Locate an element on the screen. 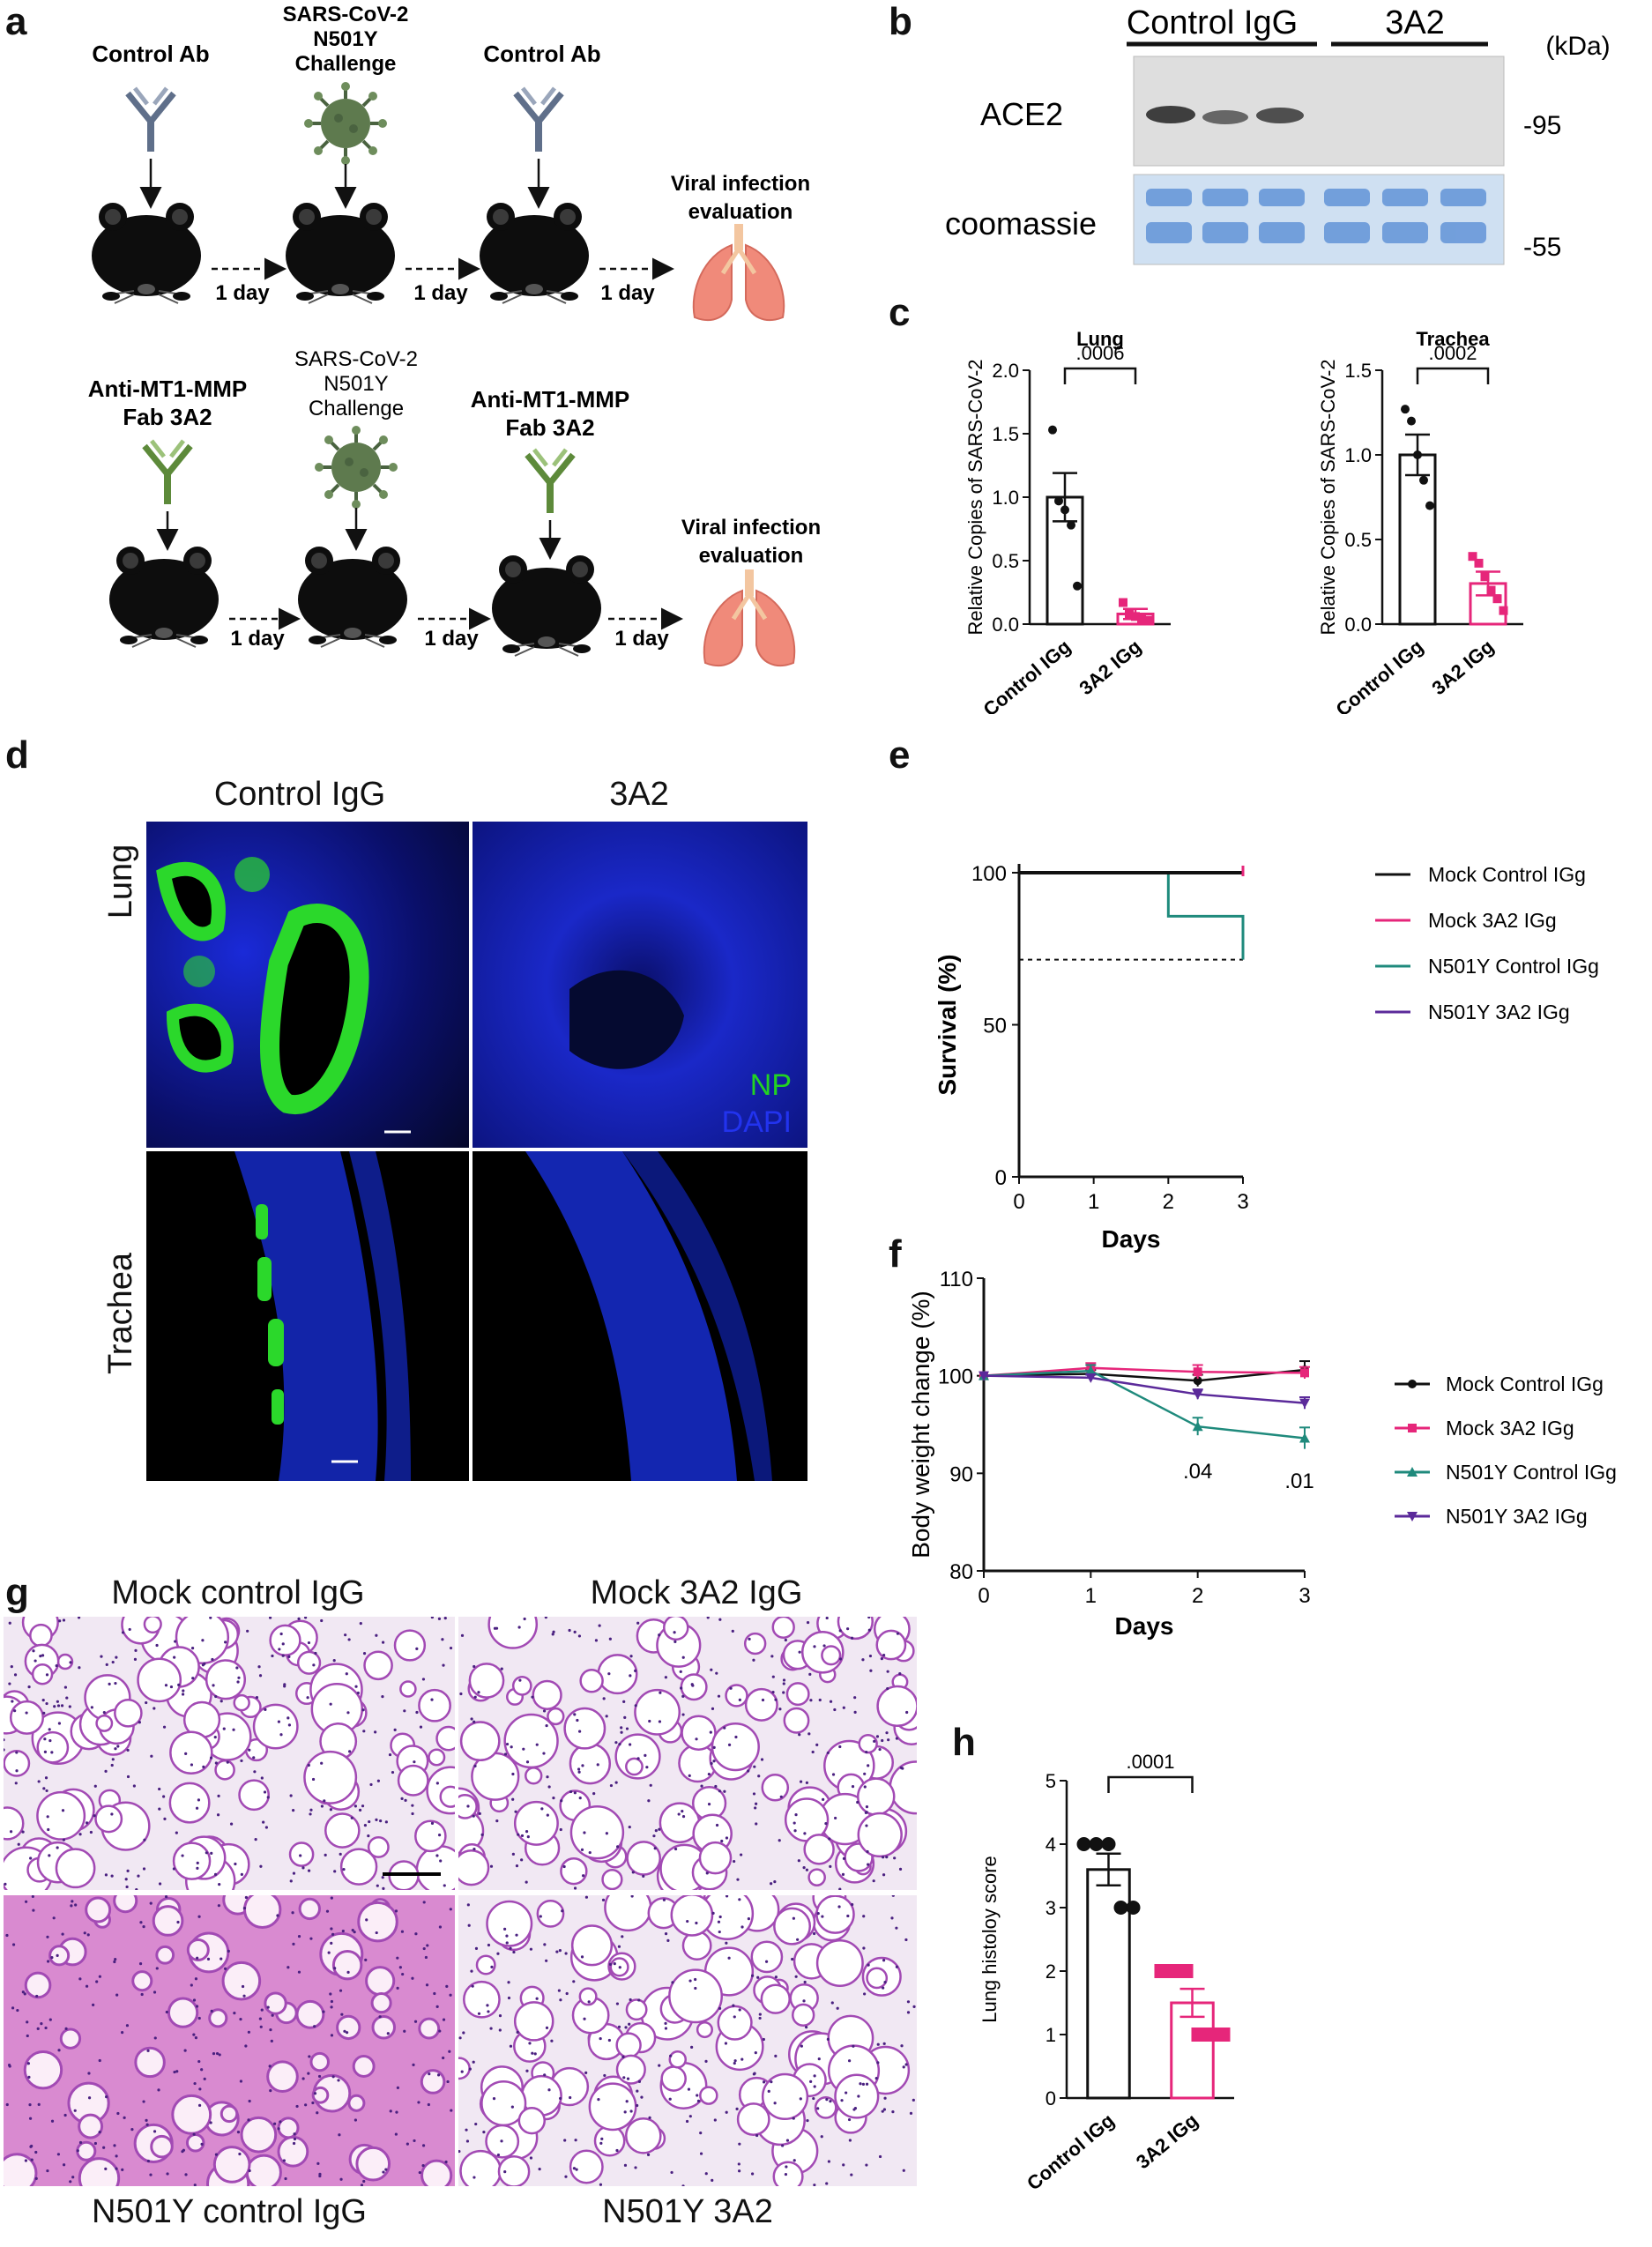  p-value: .0002 is located at coordinates (1452, 353).